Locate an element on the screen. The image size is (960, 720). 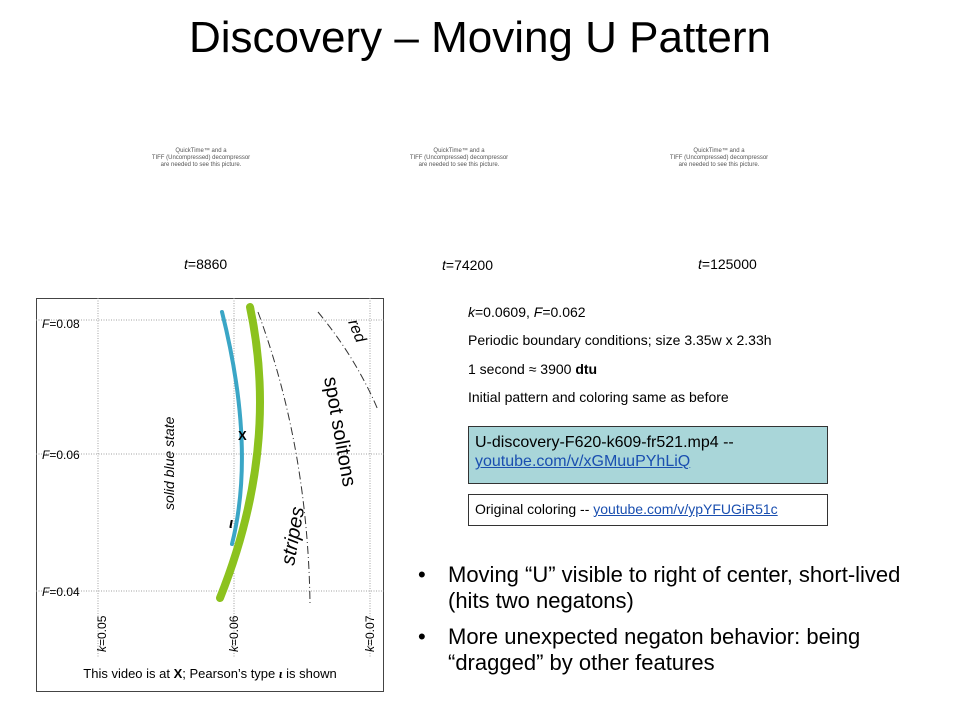
time-label-2: t=74200 is located at coordinates (467, 265).